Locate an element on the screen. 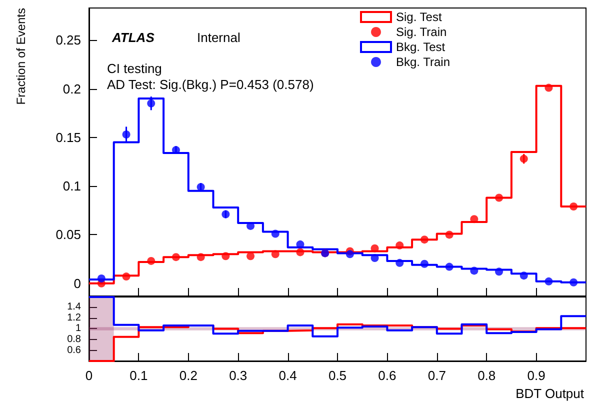  annotation: CI testing is located at coordinates (134, 68).